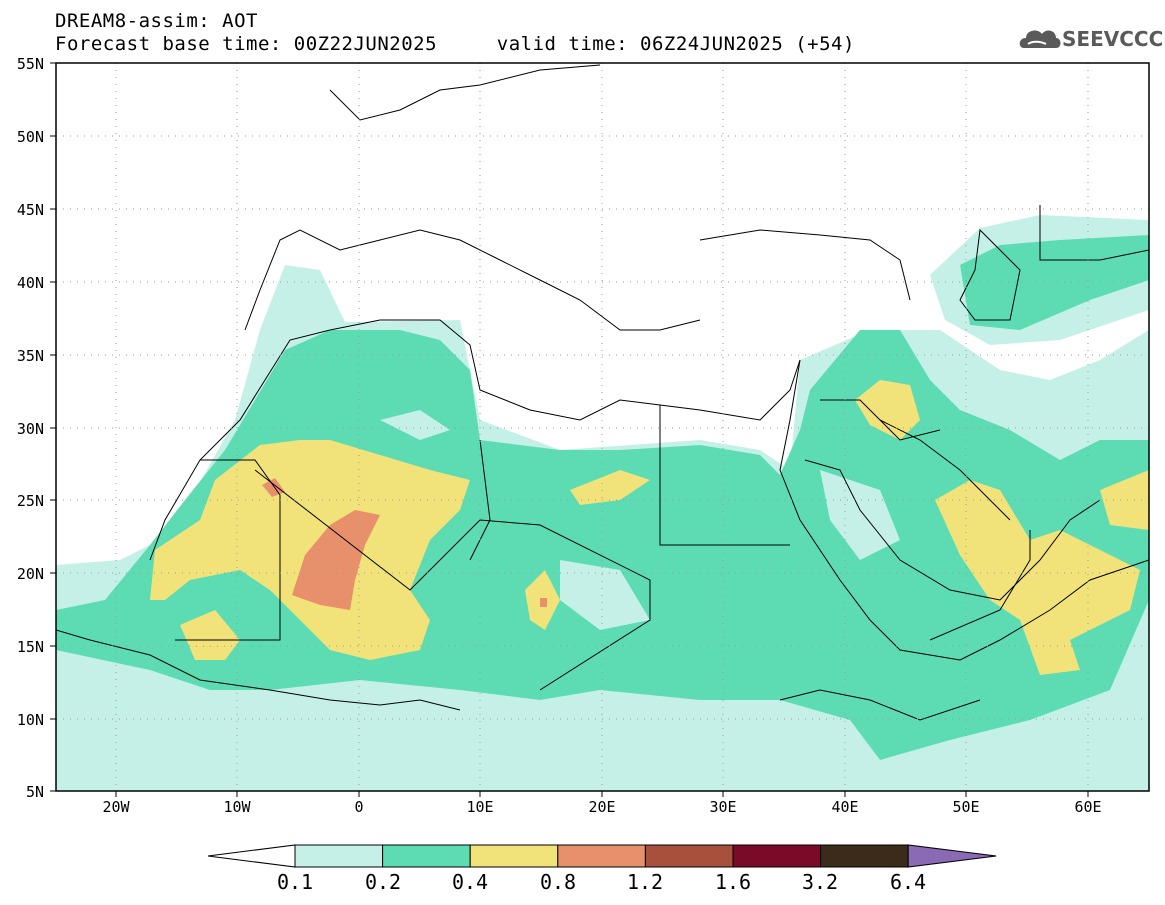 This screenshot has width=1165, height=905. Describe the element at coordinates (908, 882) in the screenshot. I see `colorbar-label: 6.4` at that location.